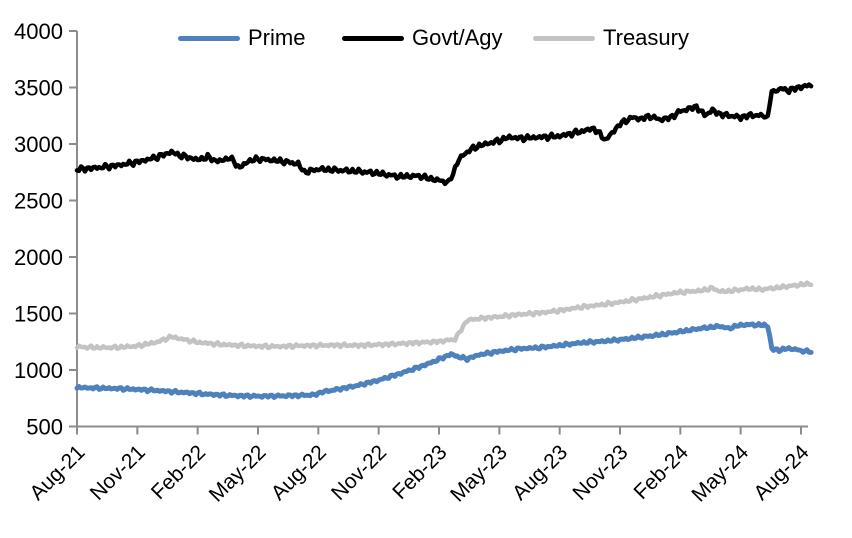  What do you see at coordinates (118, 473) in the screenshot?
I see `x-tick-label: Nov-21` at bounding box center [118, 473].